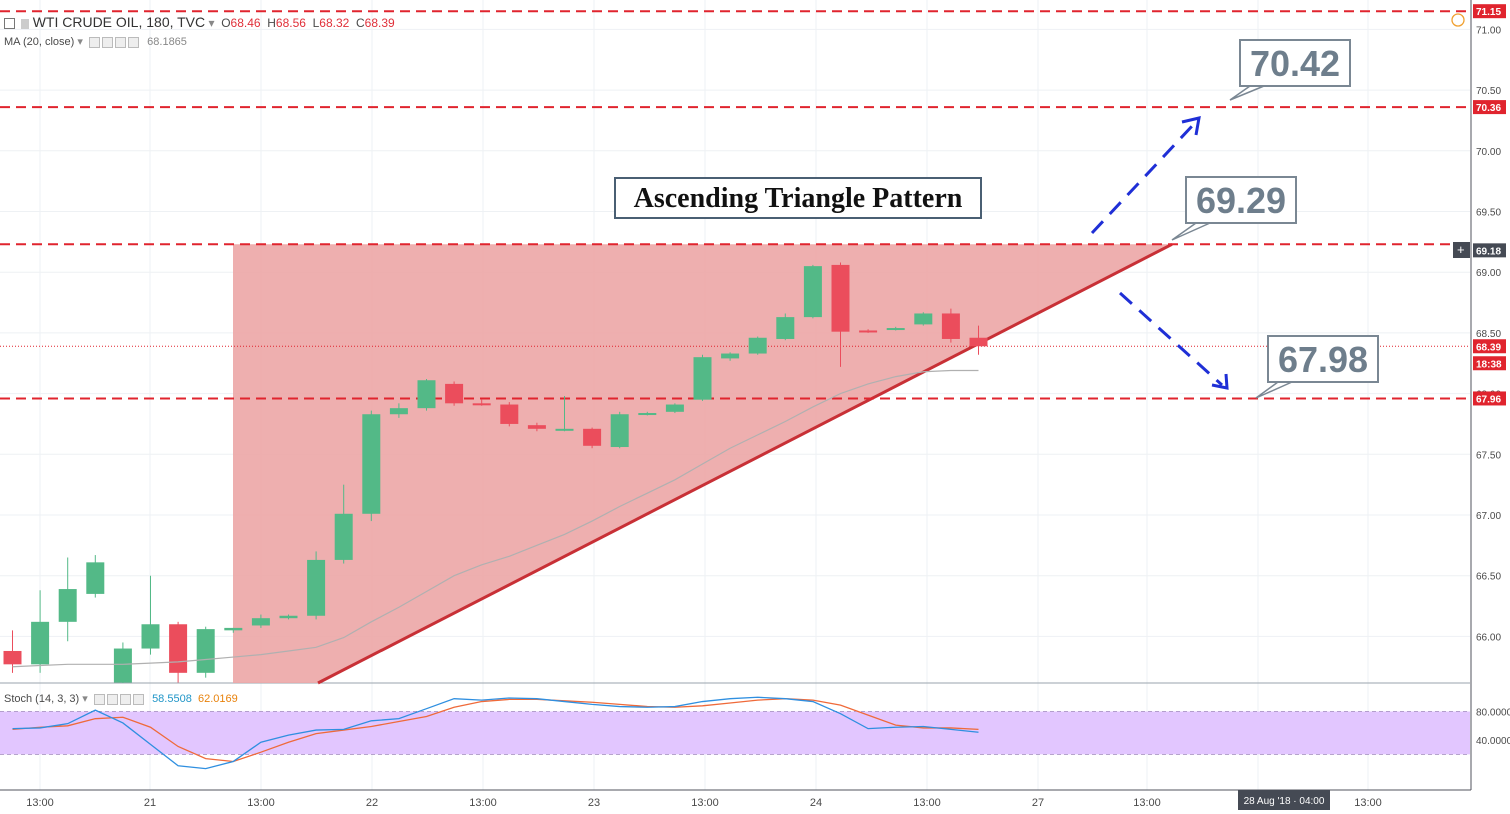 The image size is (1510, 814). I want to click on price-tag: 71.15, so click(1489, 11).